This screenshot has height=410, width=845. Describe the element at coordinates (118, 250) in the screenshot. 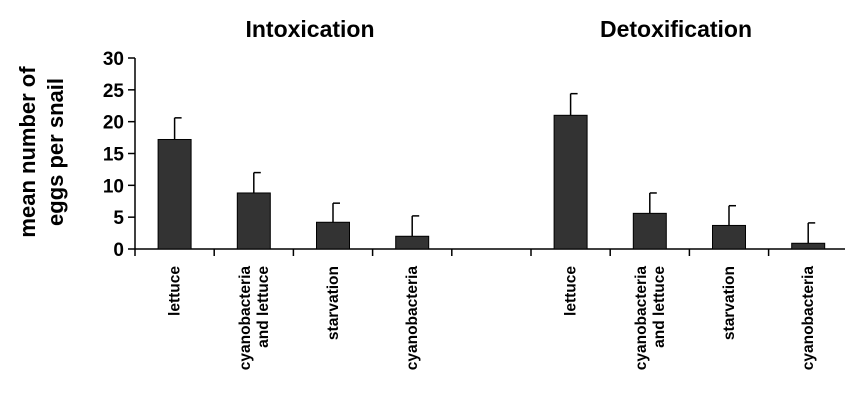

I see `y-tick-label: 0` at that location.